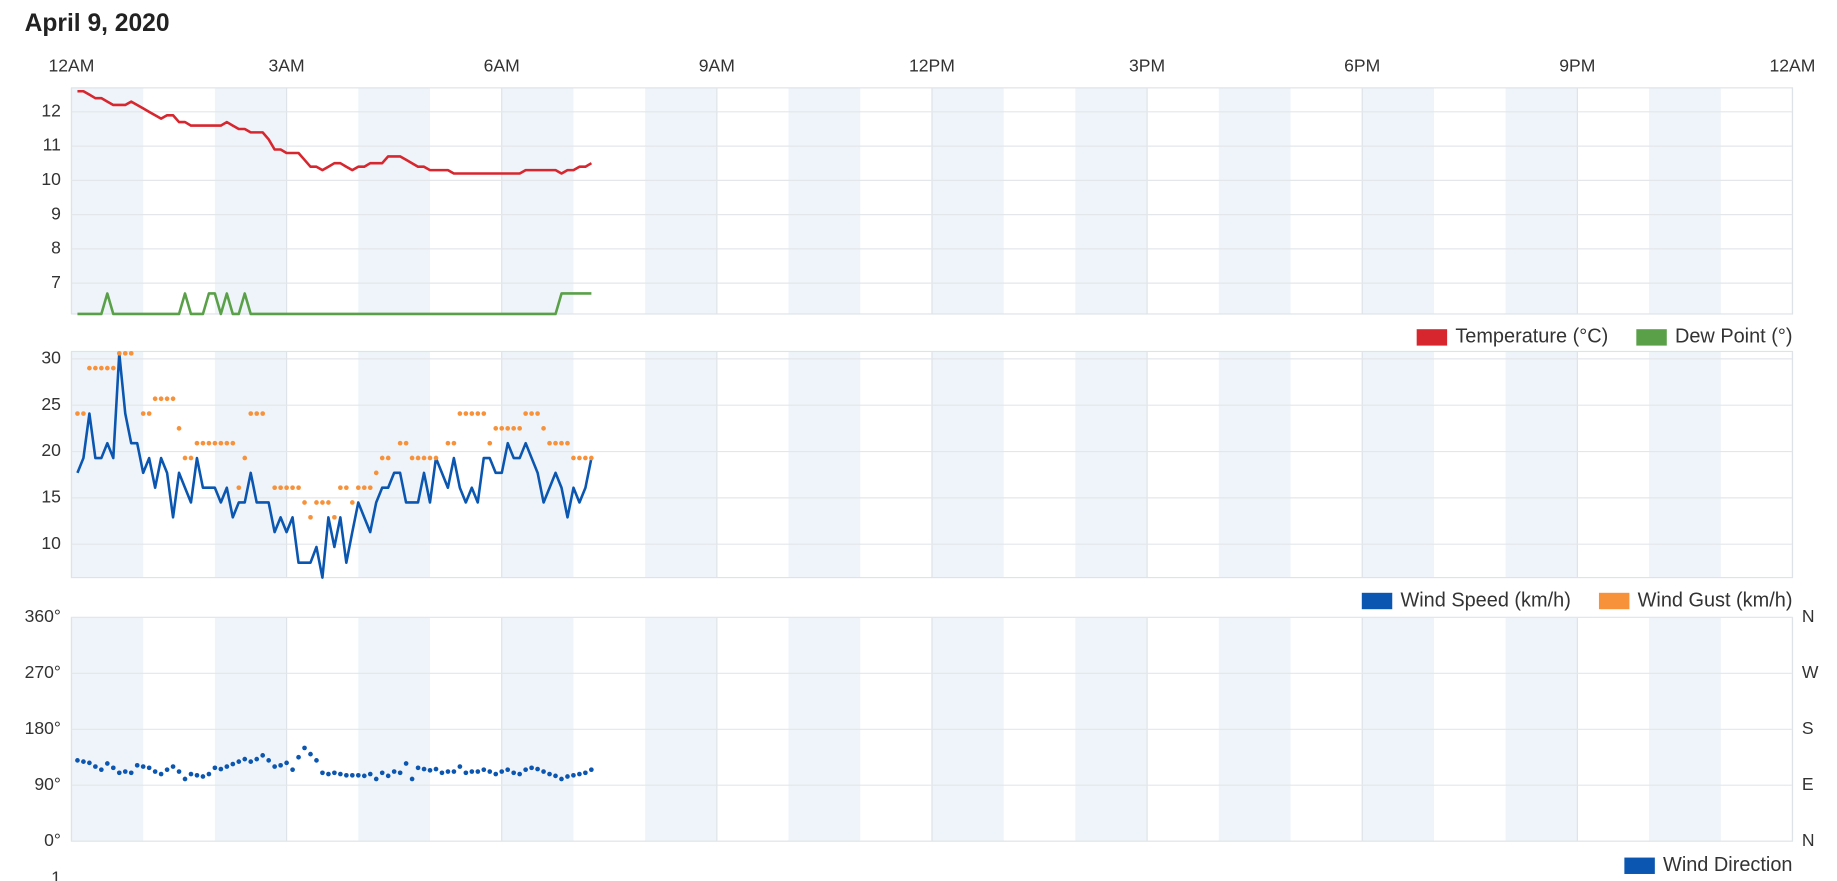 The height and width of the screenshot is (881, 1837). Describe the element at coordinates (1810, 672) in the screenshot. I see `y2-tick-label: W` at that location.